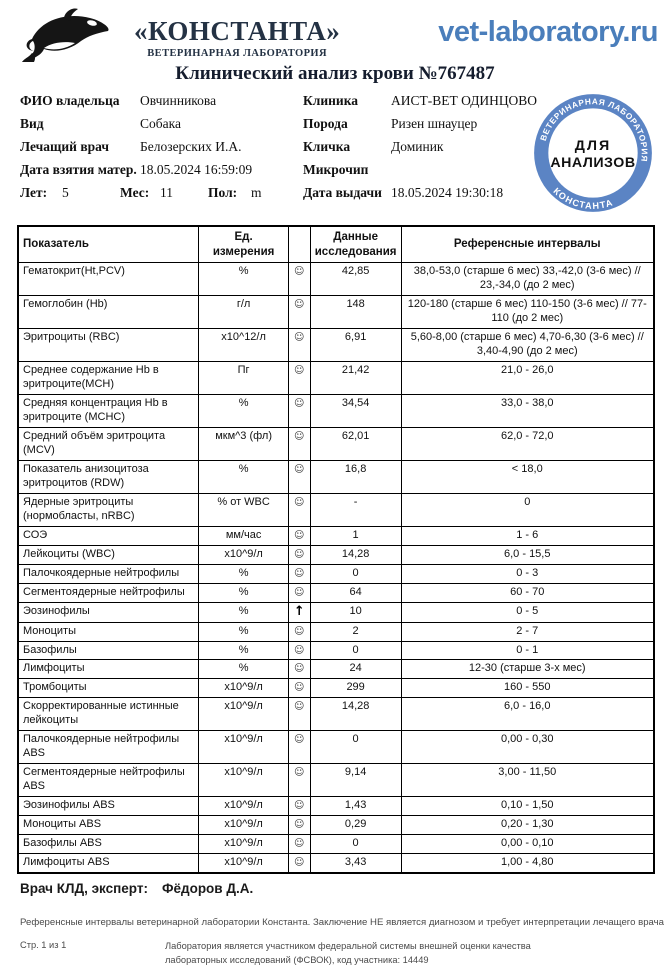  What do you see at coordinates (336, 650) in the screenshot?
I see `table-row: Базофилы % ☺ 0 0 - 1` at bounding box center [336, 650].